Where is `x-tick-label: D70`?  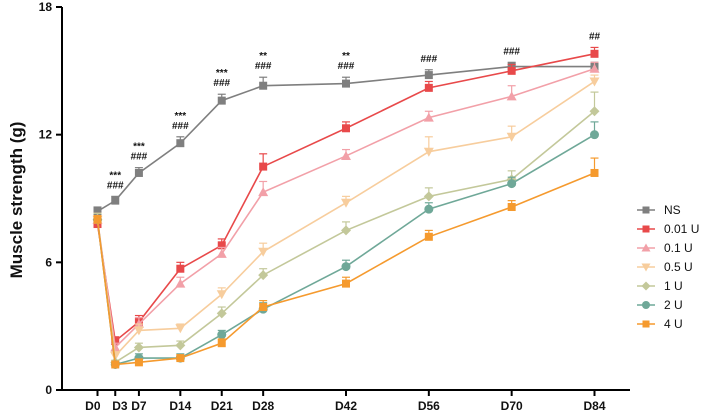
x-tick-label: D70 is located at coordinates (512, 405).